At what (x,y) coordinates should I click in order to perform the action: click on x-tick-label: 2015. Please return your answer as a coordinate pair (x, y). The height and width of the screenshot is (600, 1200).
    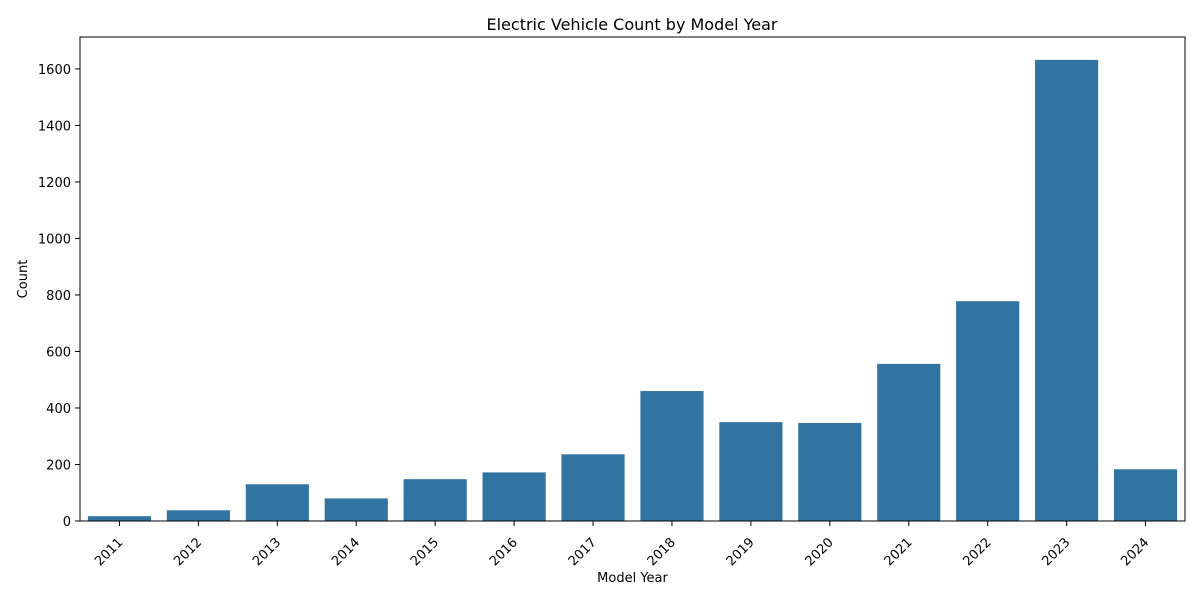
    Looking at the image, I should click on (425, 552).